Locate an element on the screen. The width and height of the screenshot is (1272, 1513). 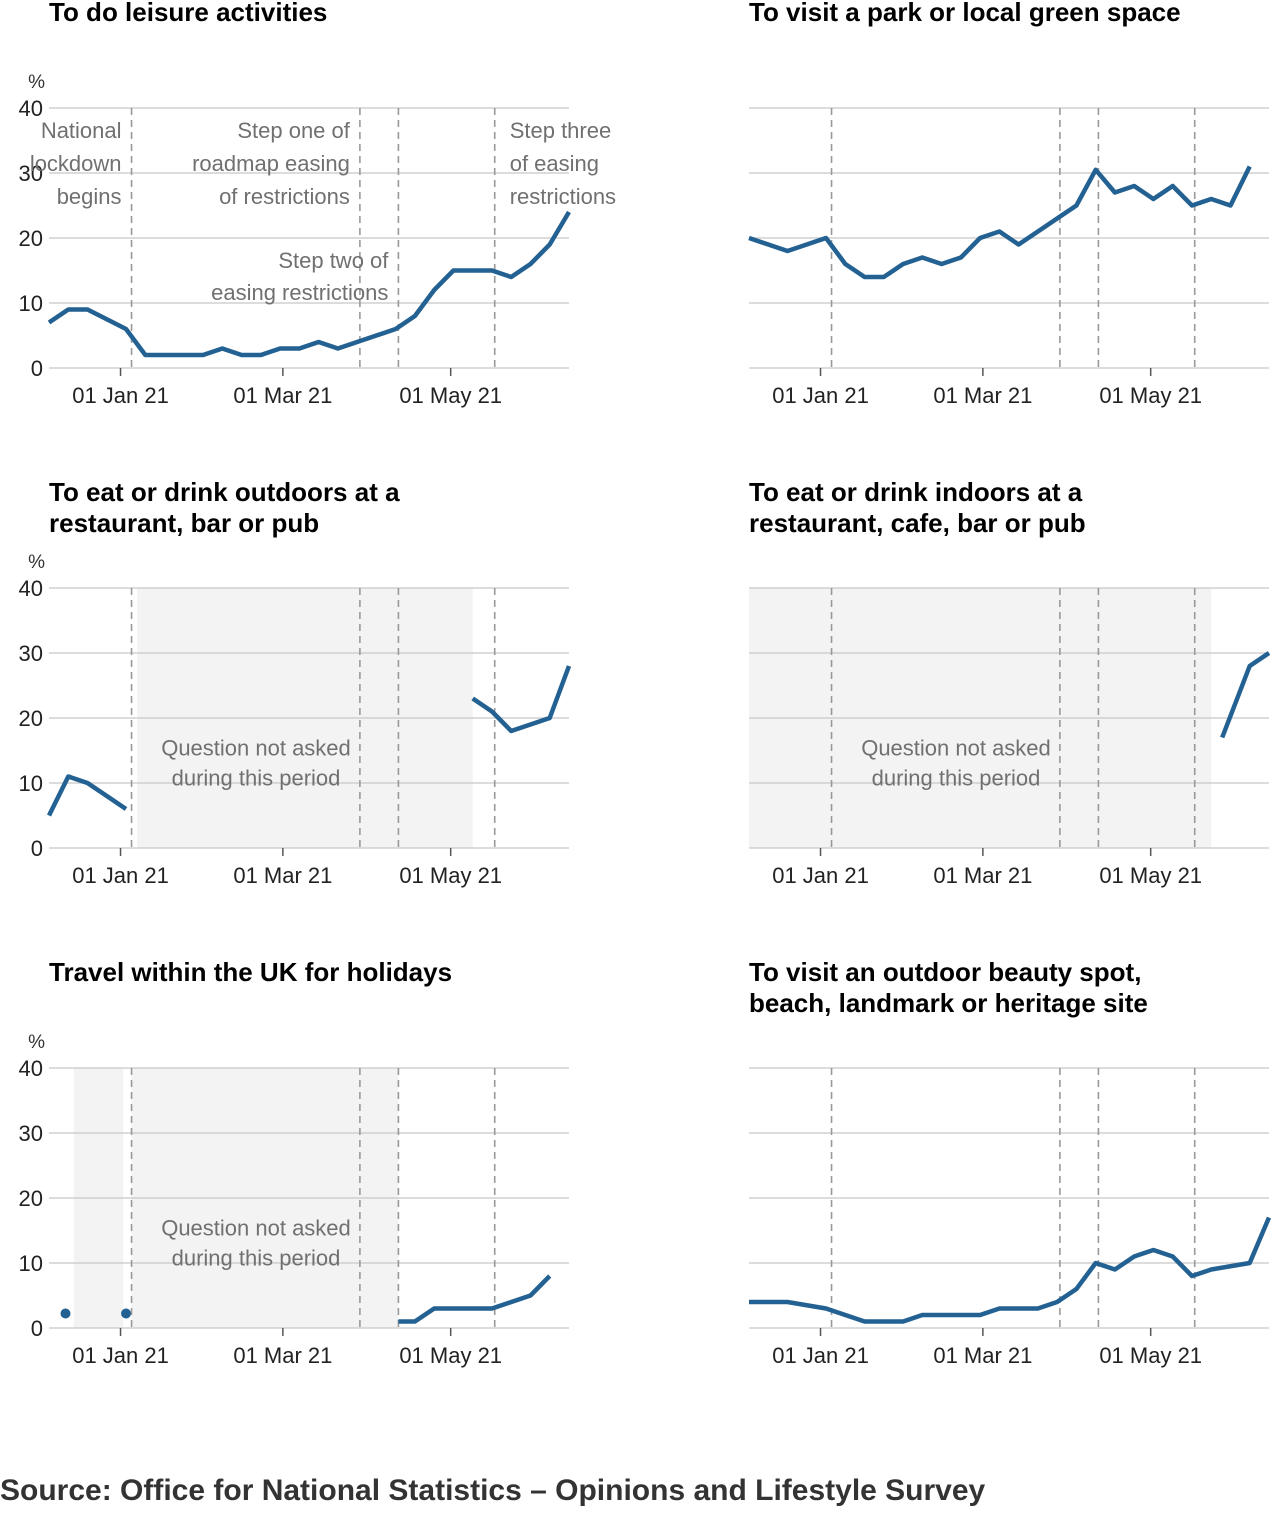
annotation-step-one: Step one of roadmap easing of restrictions is located at coordinates (271, 163).